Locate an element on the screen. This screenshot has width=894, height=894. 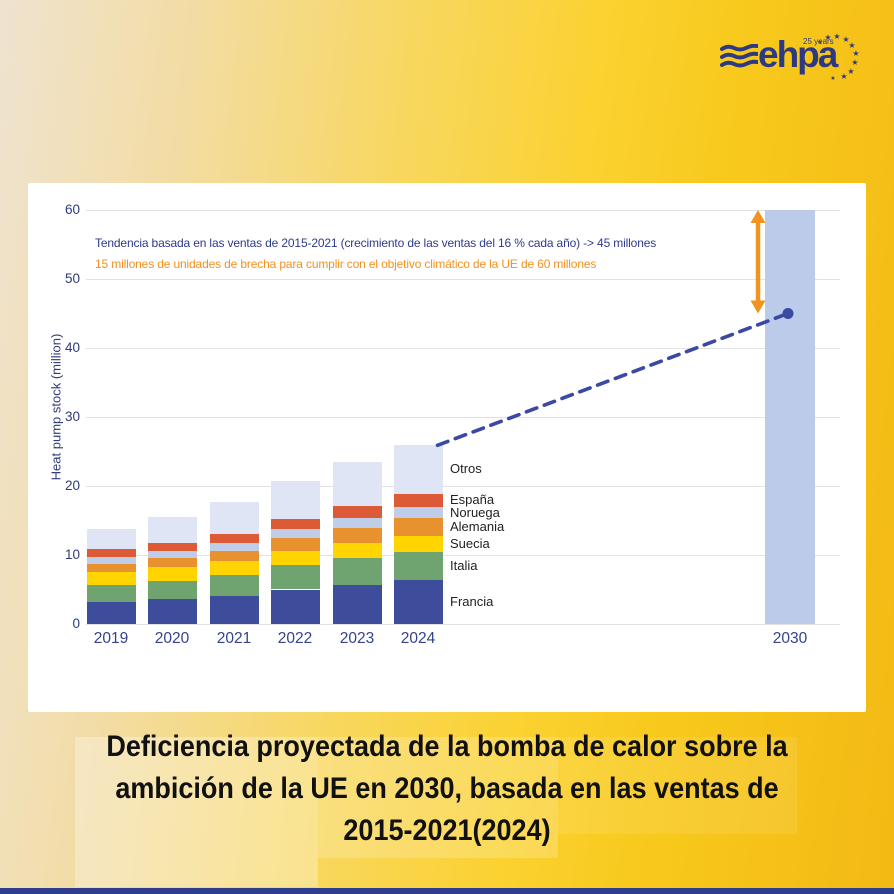
bar-segment-otros-2024 is located at coordinates (418, 469).